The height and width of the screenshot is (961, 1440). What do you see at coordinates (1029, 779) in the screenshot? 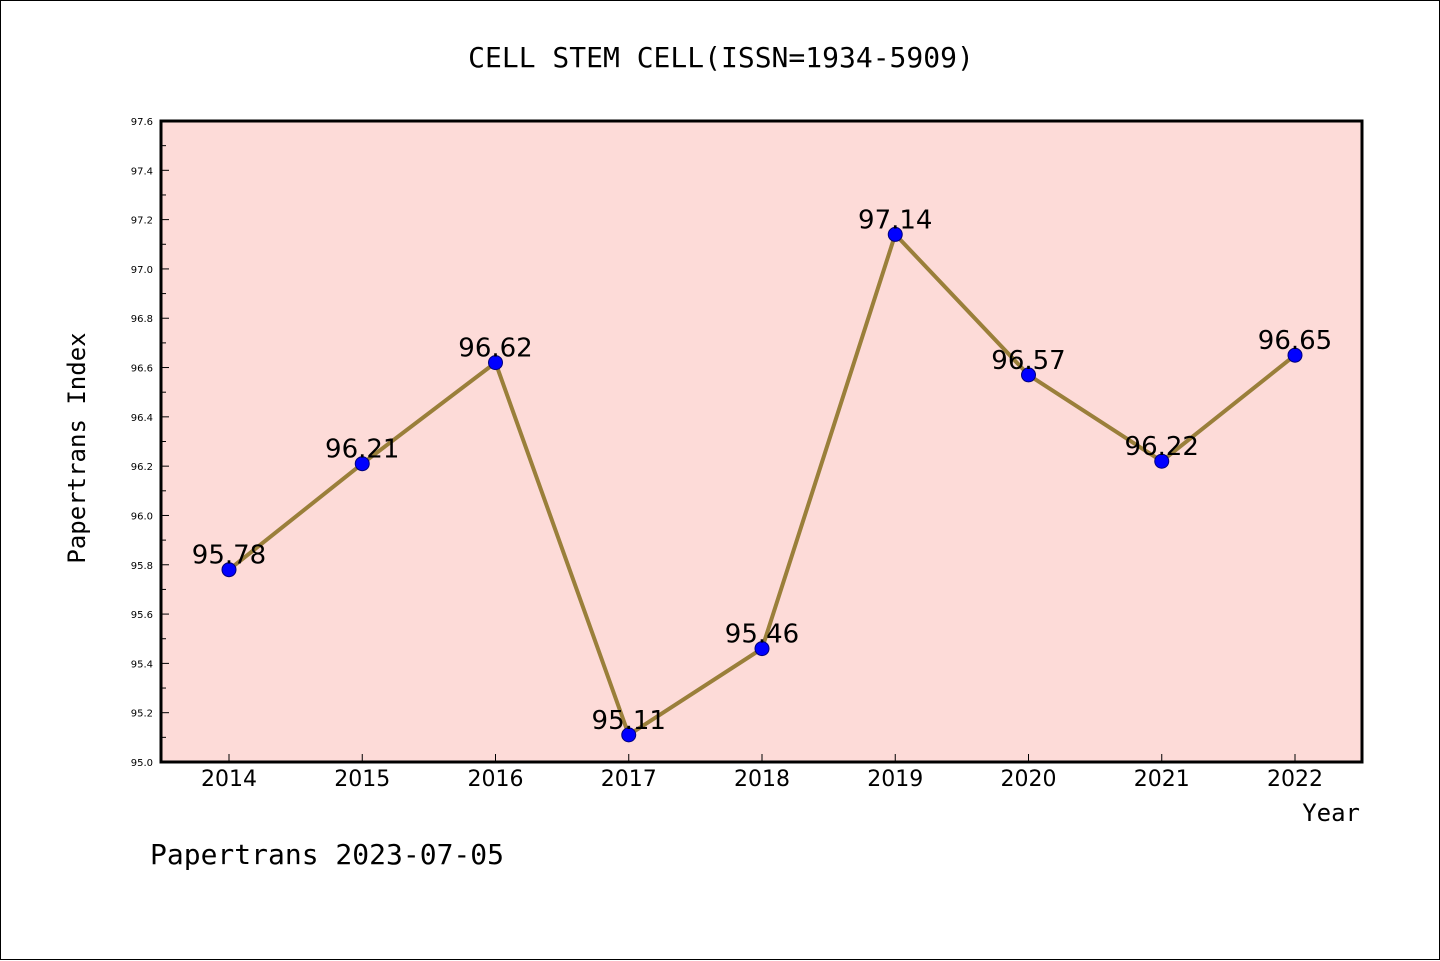
I see `x-tick-label: 2020` at bounding box center [1029, 779].